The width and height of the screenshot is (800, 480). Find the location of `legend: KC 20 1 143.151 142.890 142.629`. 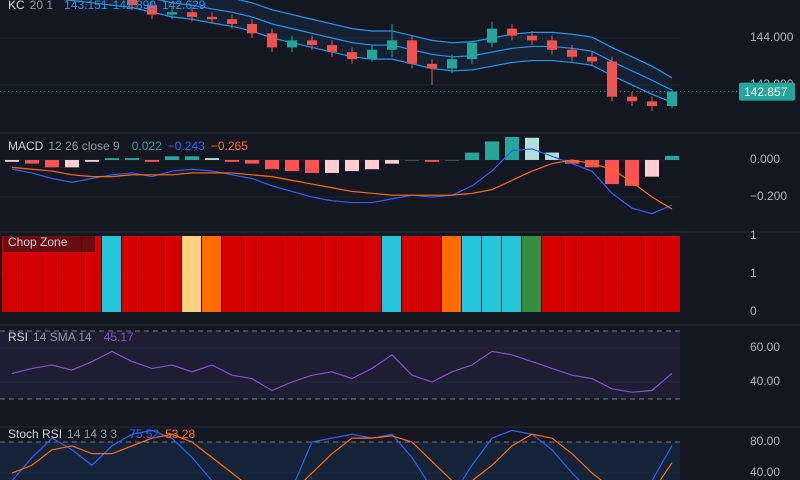

legend: KC 20 1 143.151 142.890 142.629 is located at coordinates (107, 6).